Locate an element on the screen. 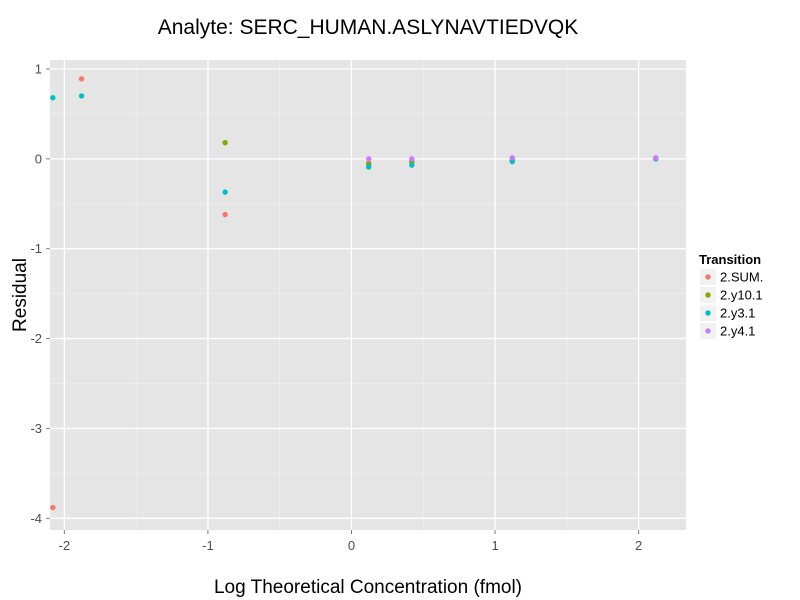 Image resolution: width=800 pixels, height=600 pixels. y-tick-label: 1 is located at coordinates (38, 68).